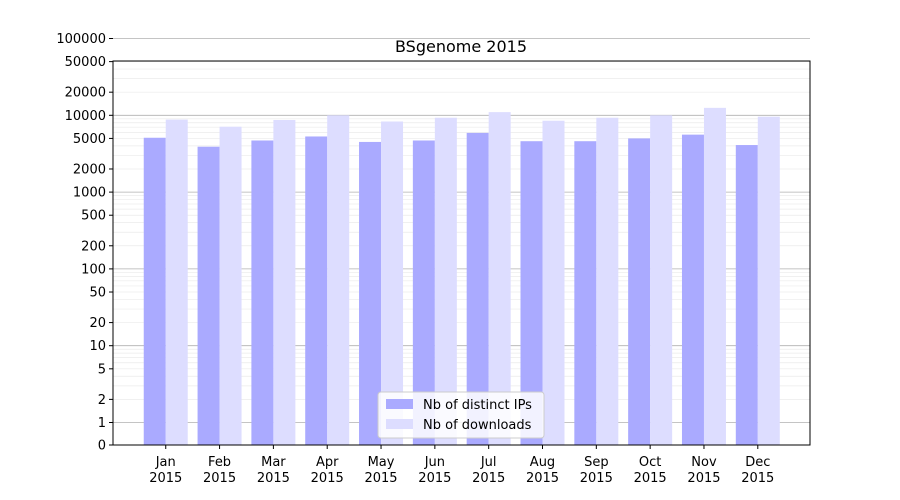 The height and width of the screenshot is (500, 900). Describe the element at coordinates (85, 116) in the screenshot. I see `y-tick-label: 10000` at that location.